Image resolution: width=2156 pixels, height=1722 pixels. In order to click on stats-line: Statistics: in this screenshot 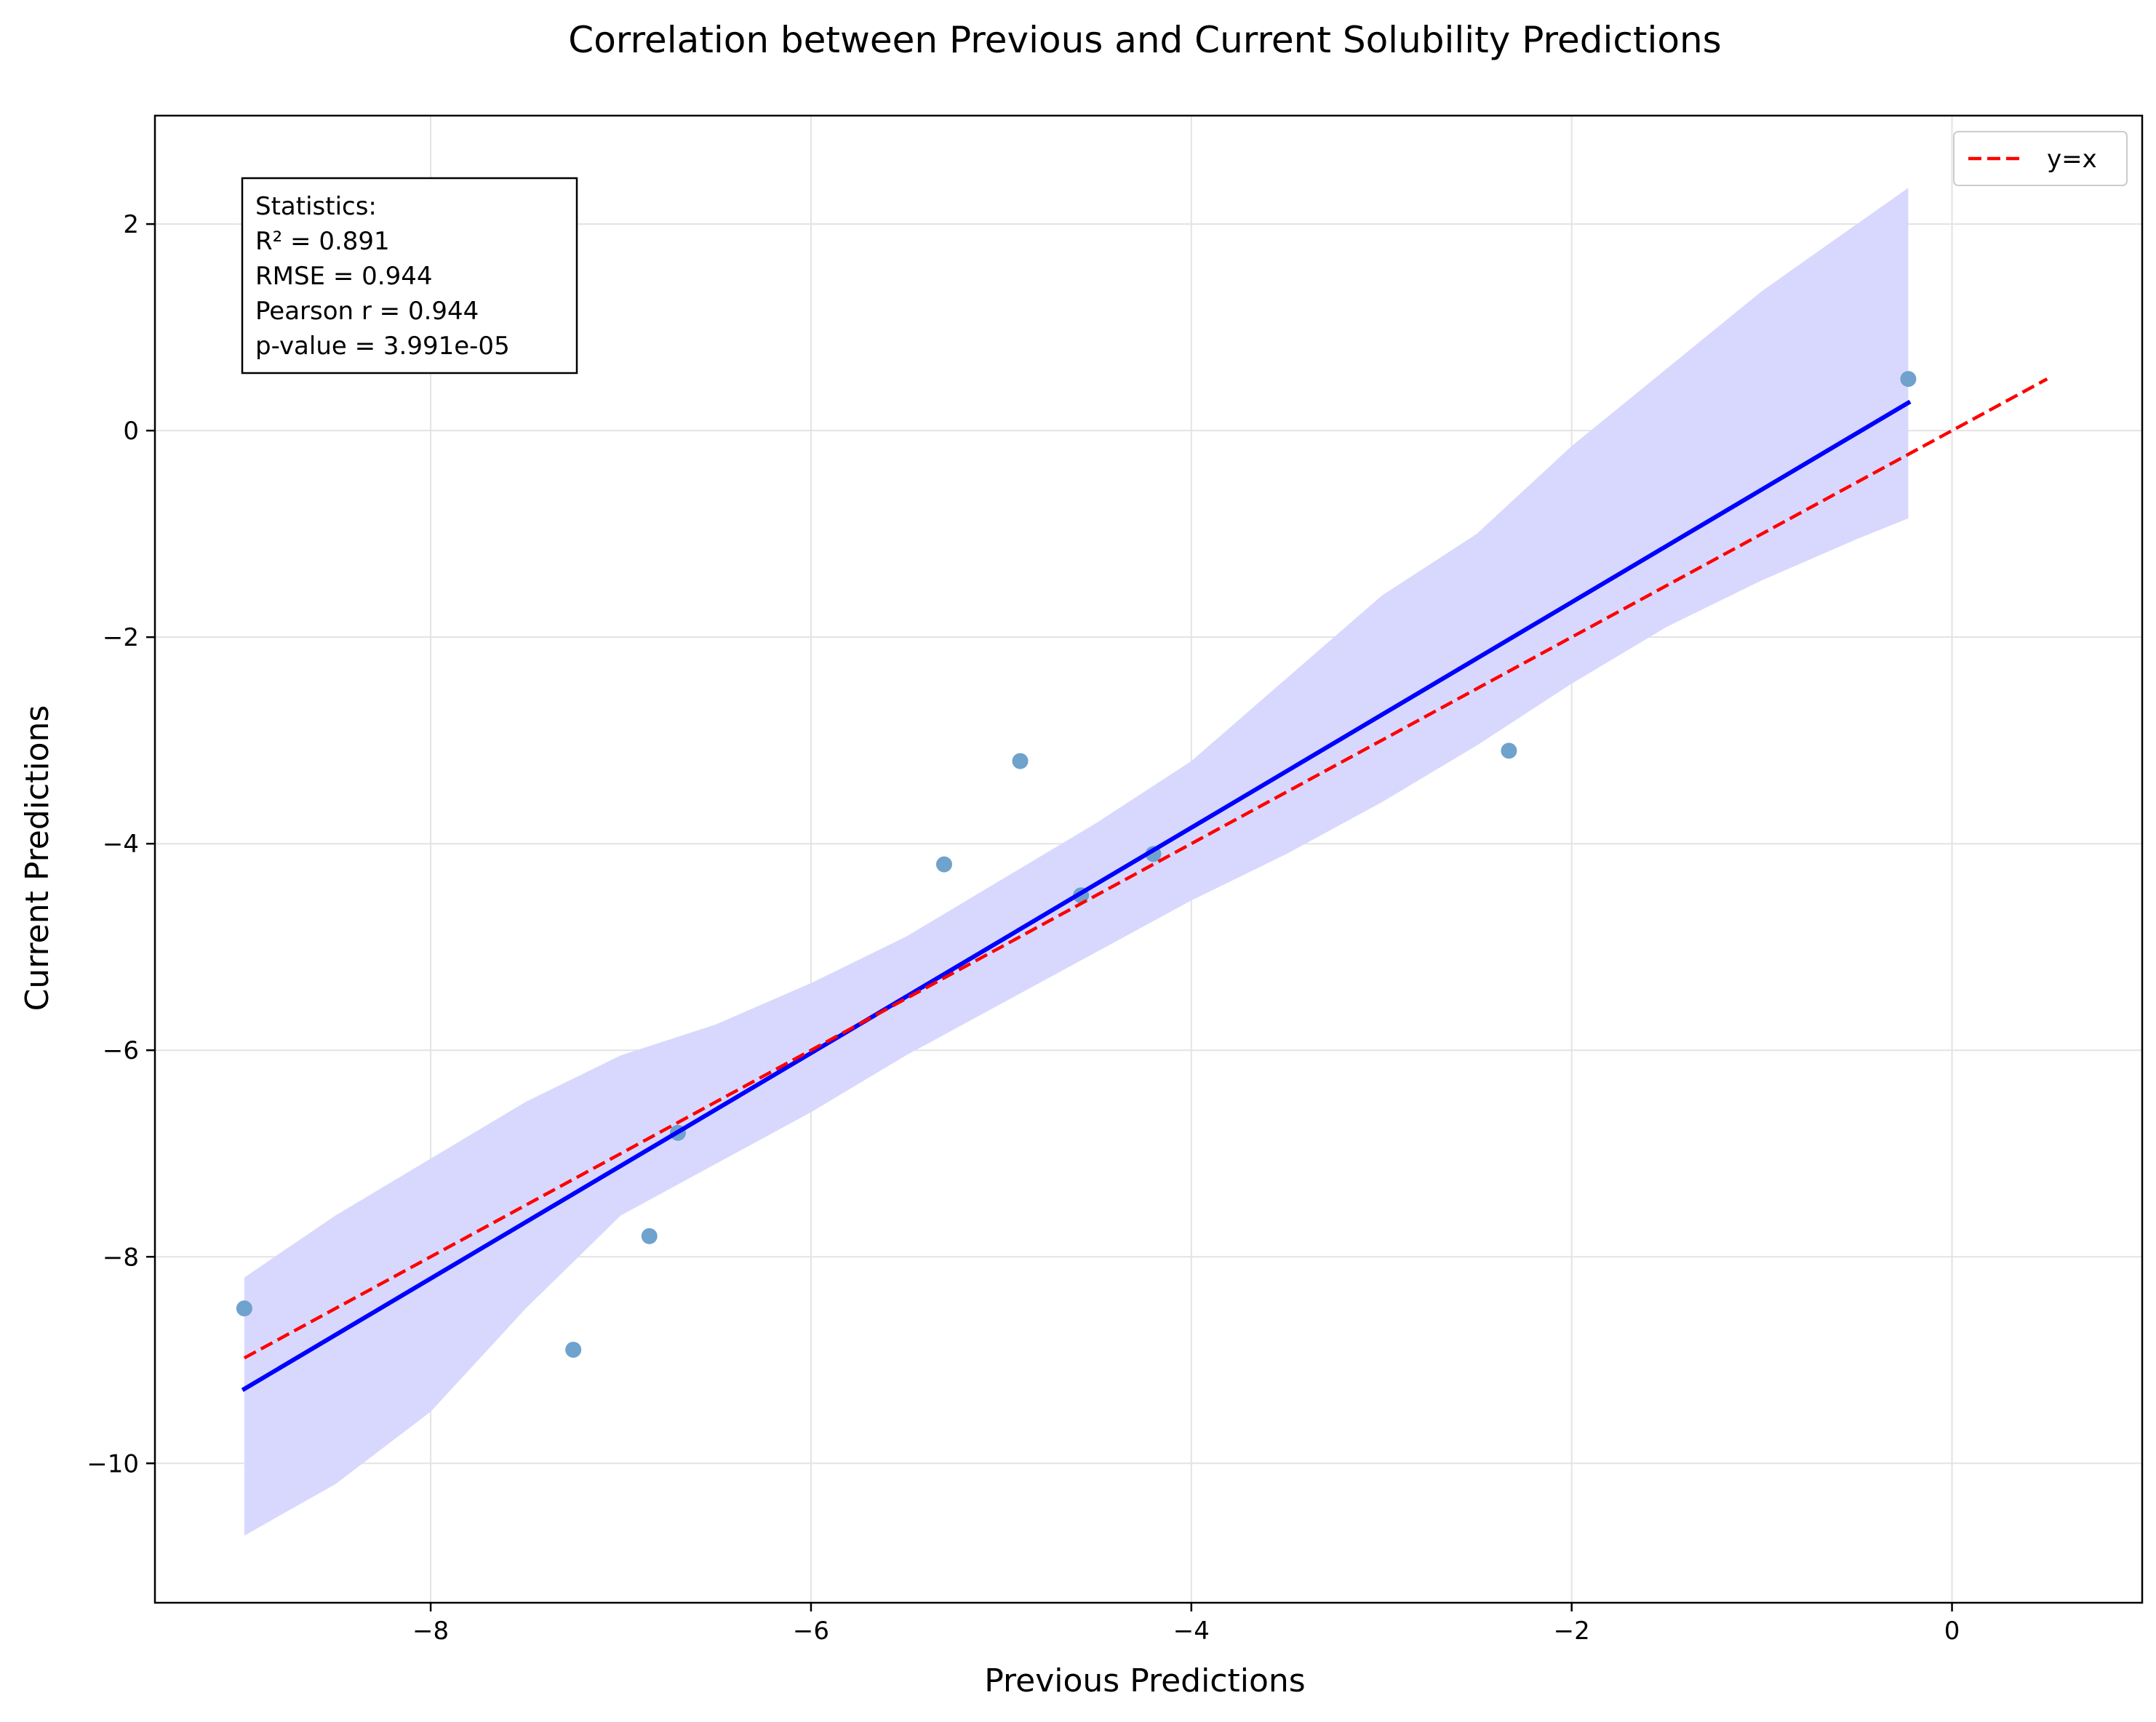, I will do `click(316, 207)`.